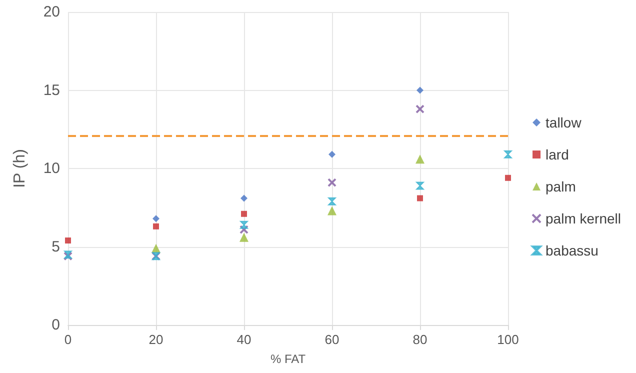  Describe the element at coordinates (51, 168) in the screenshot. I see `y-tick-label: 10` at that location.